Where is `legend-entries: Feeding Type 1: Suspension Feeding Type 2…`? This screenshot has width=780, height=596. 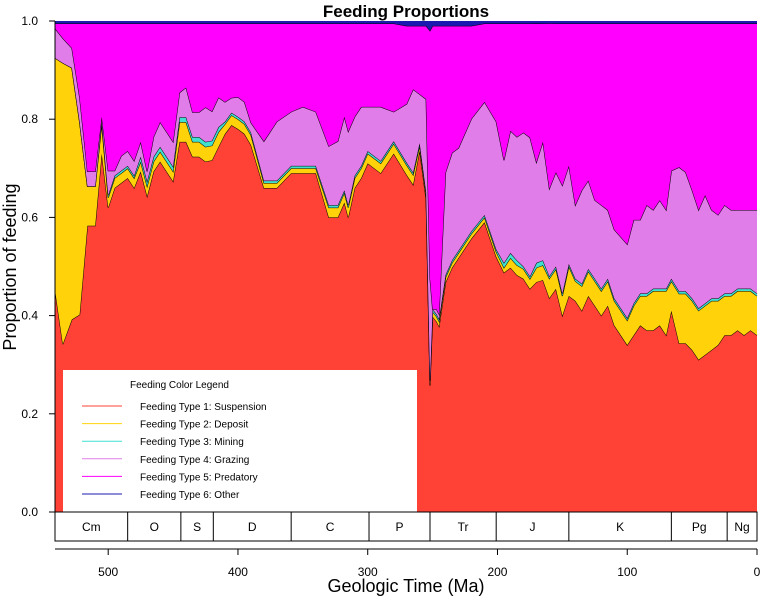
legend-entries: Feeding Type 1: Suspension Feeding Type 2… is located at coordinates (174, 451).